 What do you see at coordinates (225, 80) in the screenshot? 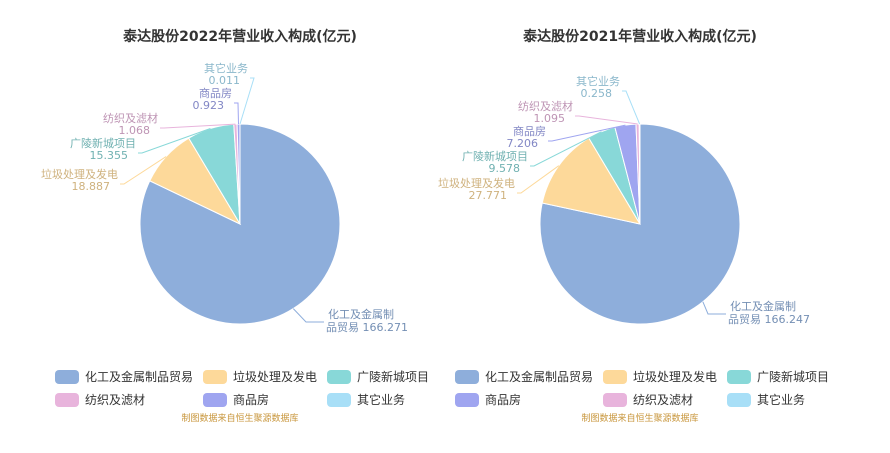
I see `slice-value-label: 0.011` at bounding box center [225, 80].